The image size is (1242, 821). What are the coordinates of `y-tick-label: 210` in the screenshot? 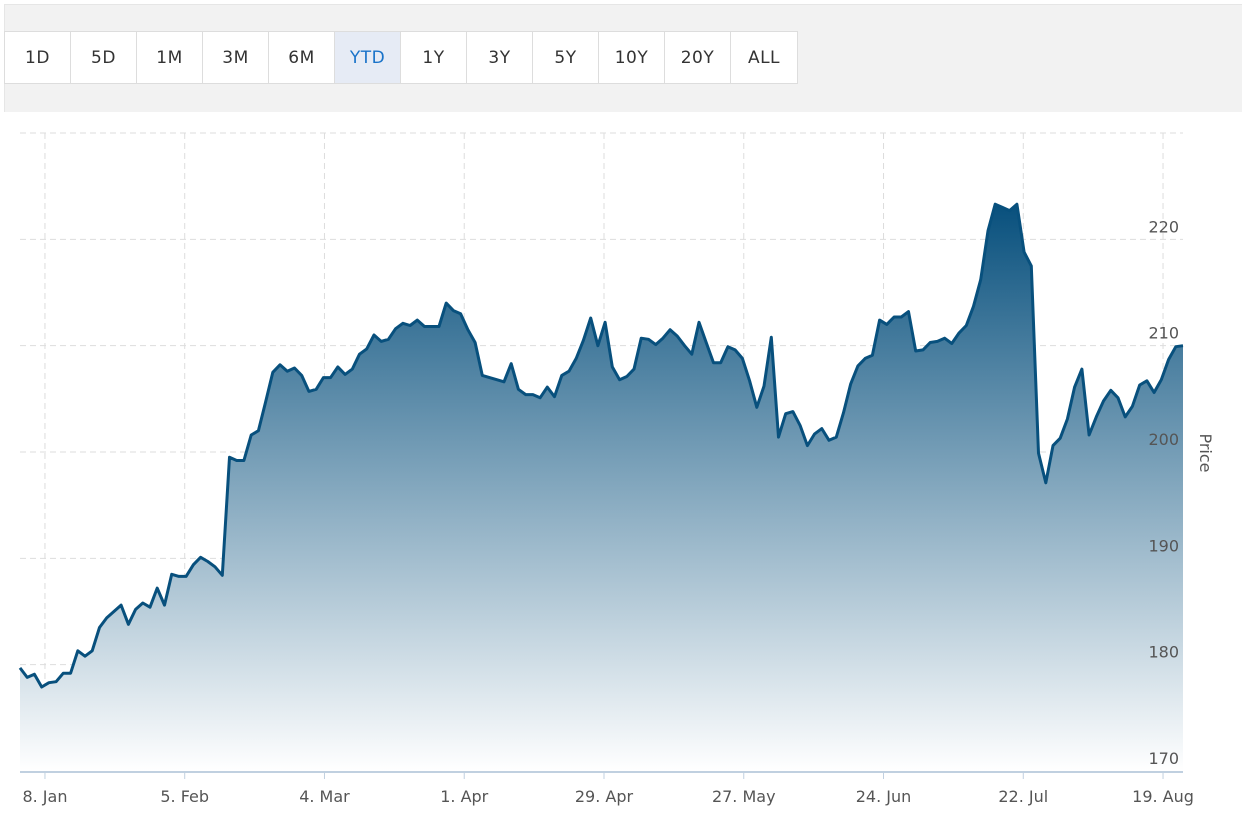 It's located at (1163, 333).